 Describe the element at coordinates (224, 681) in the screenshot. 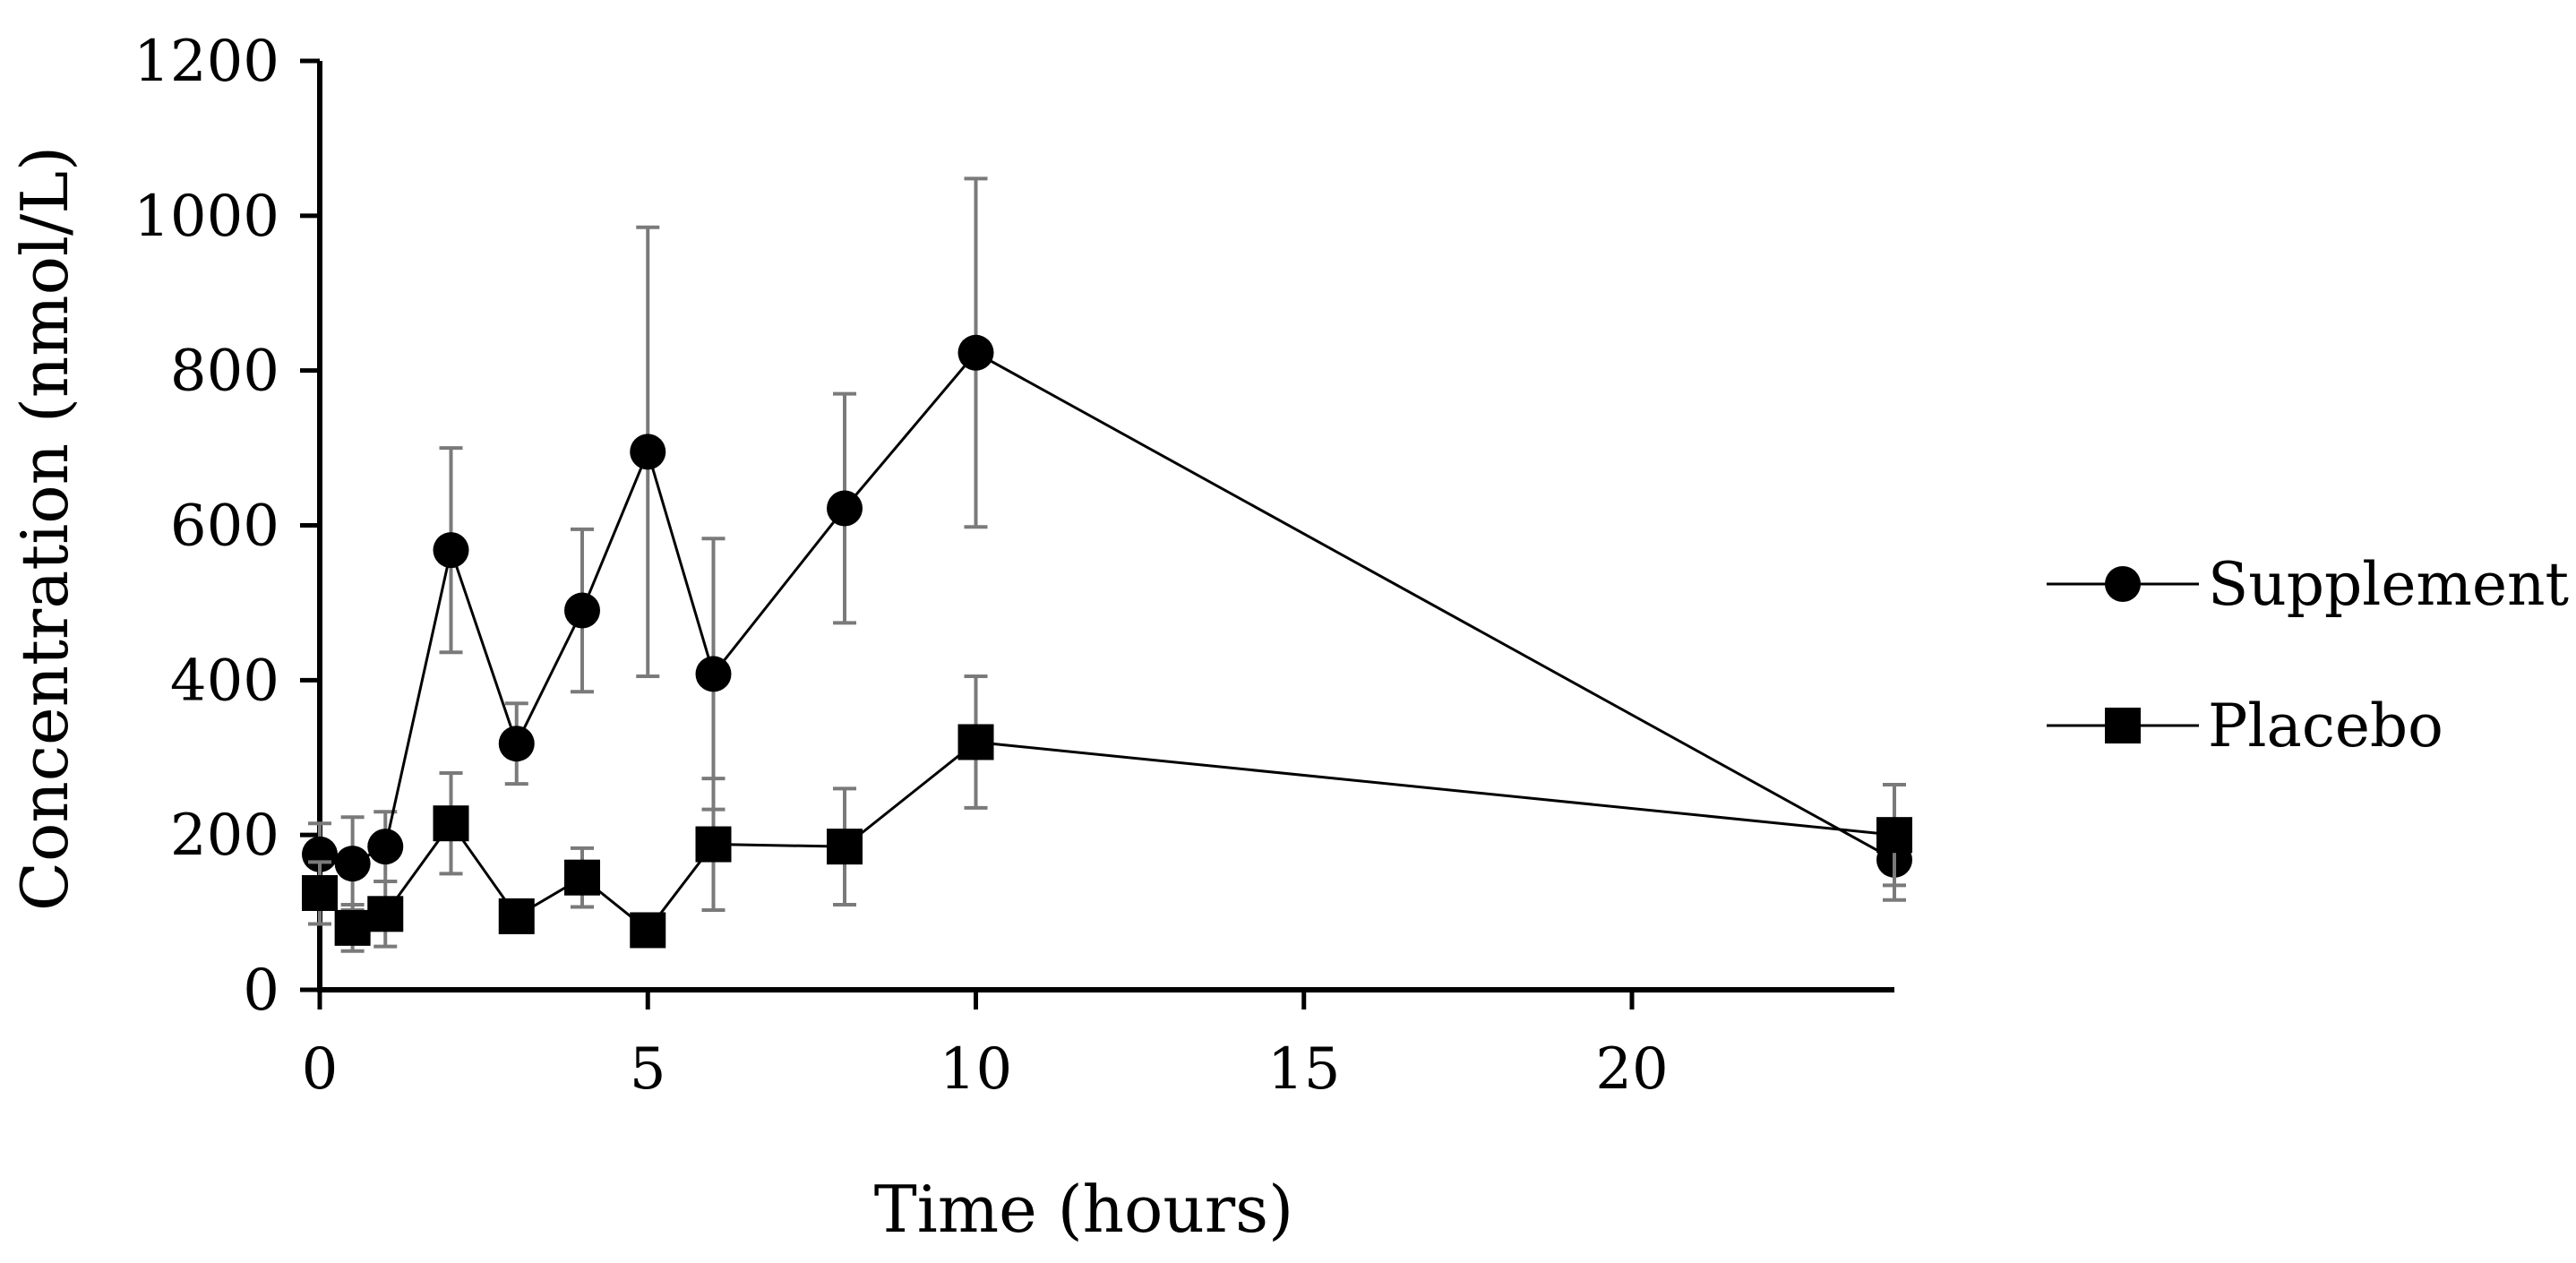

I see `y-tick-label: 400` at that location.